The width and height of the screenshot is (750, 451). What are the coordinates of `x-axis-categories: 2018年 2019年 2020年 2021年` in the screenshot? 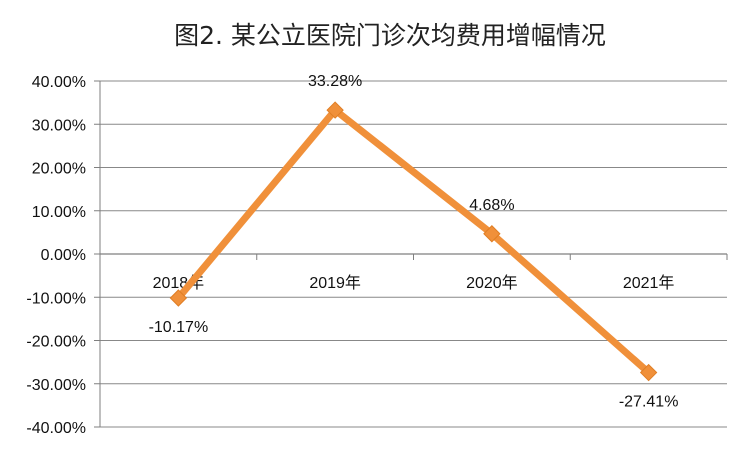 It's located at (414, 283).